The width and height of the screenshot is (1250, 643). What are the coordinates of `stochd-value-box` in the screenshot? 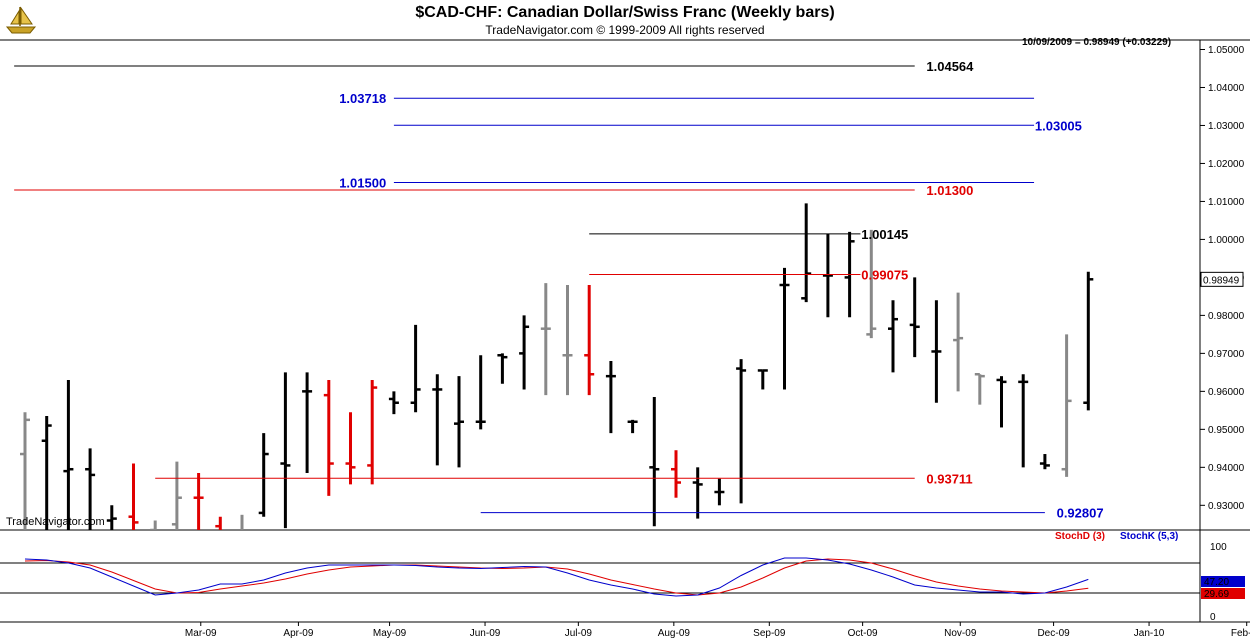 It's located at (1223, 593).